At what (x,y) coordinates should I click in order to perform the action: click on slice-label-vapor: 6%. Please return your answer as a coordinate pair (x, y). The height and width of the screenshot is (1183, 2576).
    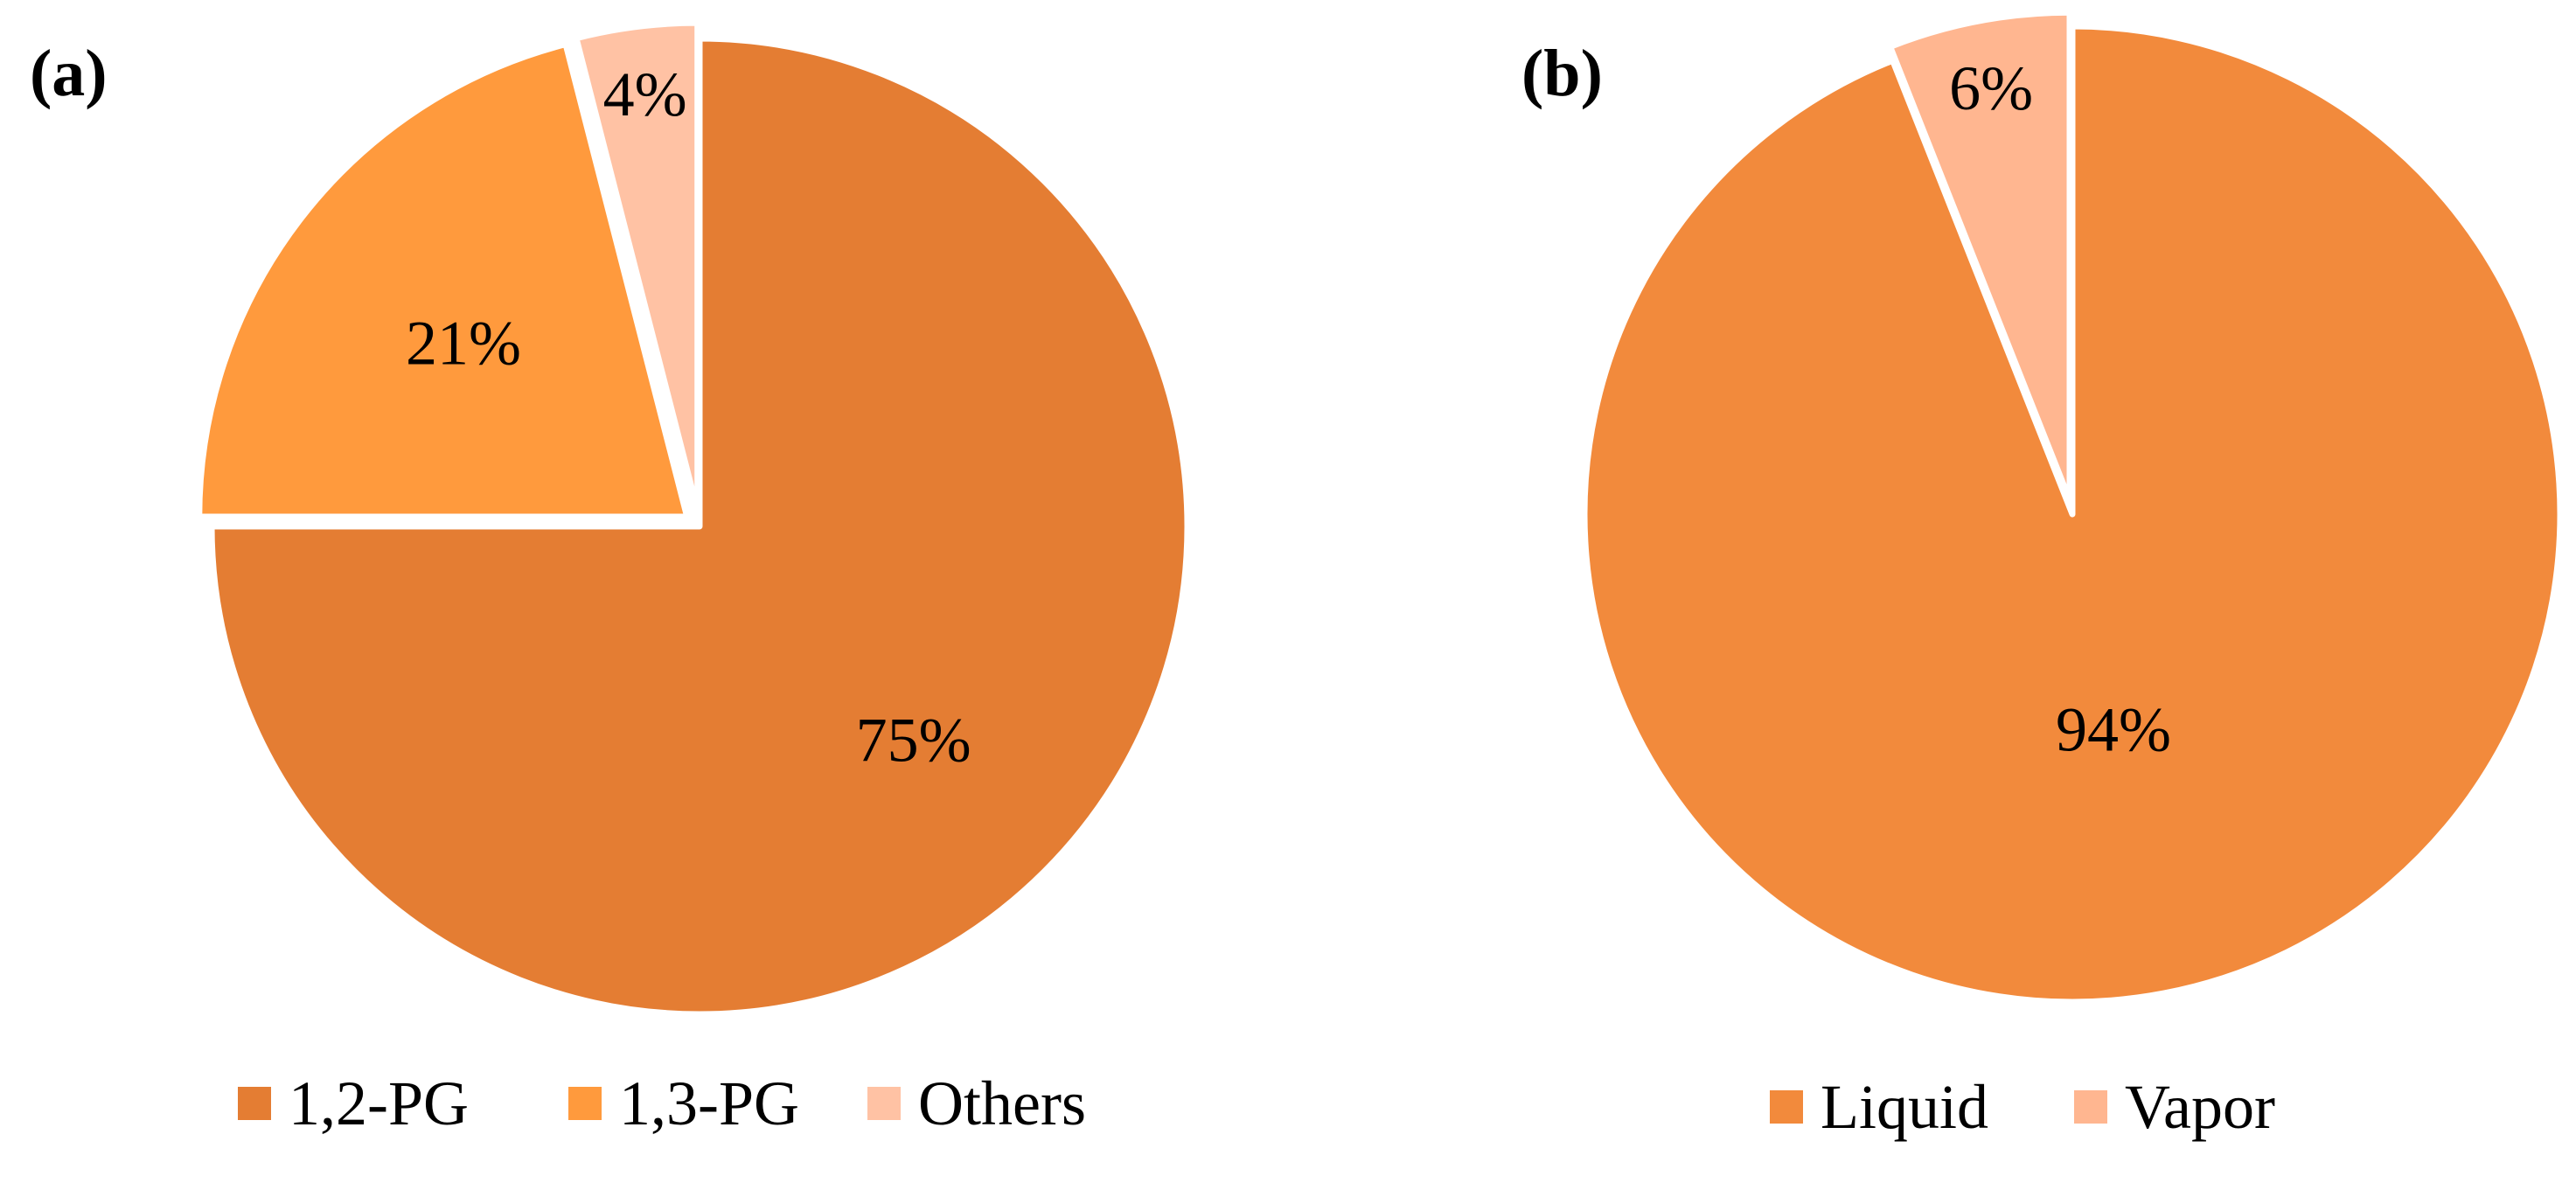
    Looking at the image, I should click on (1991, 88).